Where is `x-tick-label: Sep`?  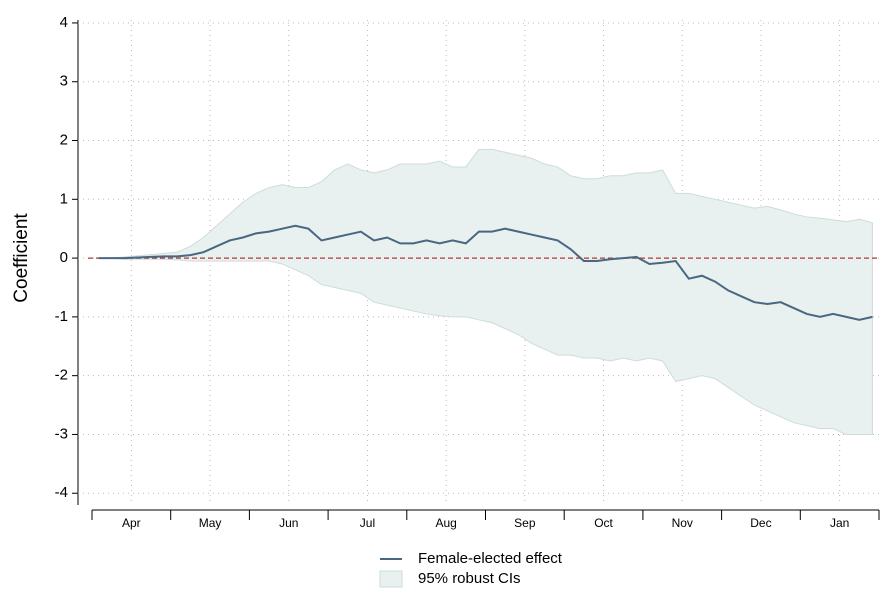
x-tick-label: Sep is located at coordinates (525, 523).